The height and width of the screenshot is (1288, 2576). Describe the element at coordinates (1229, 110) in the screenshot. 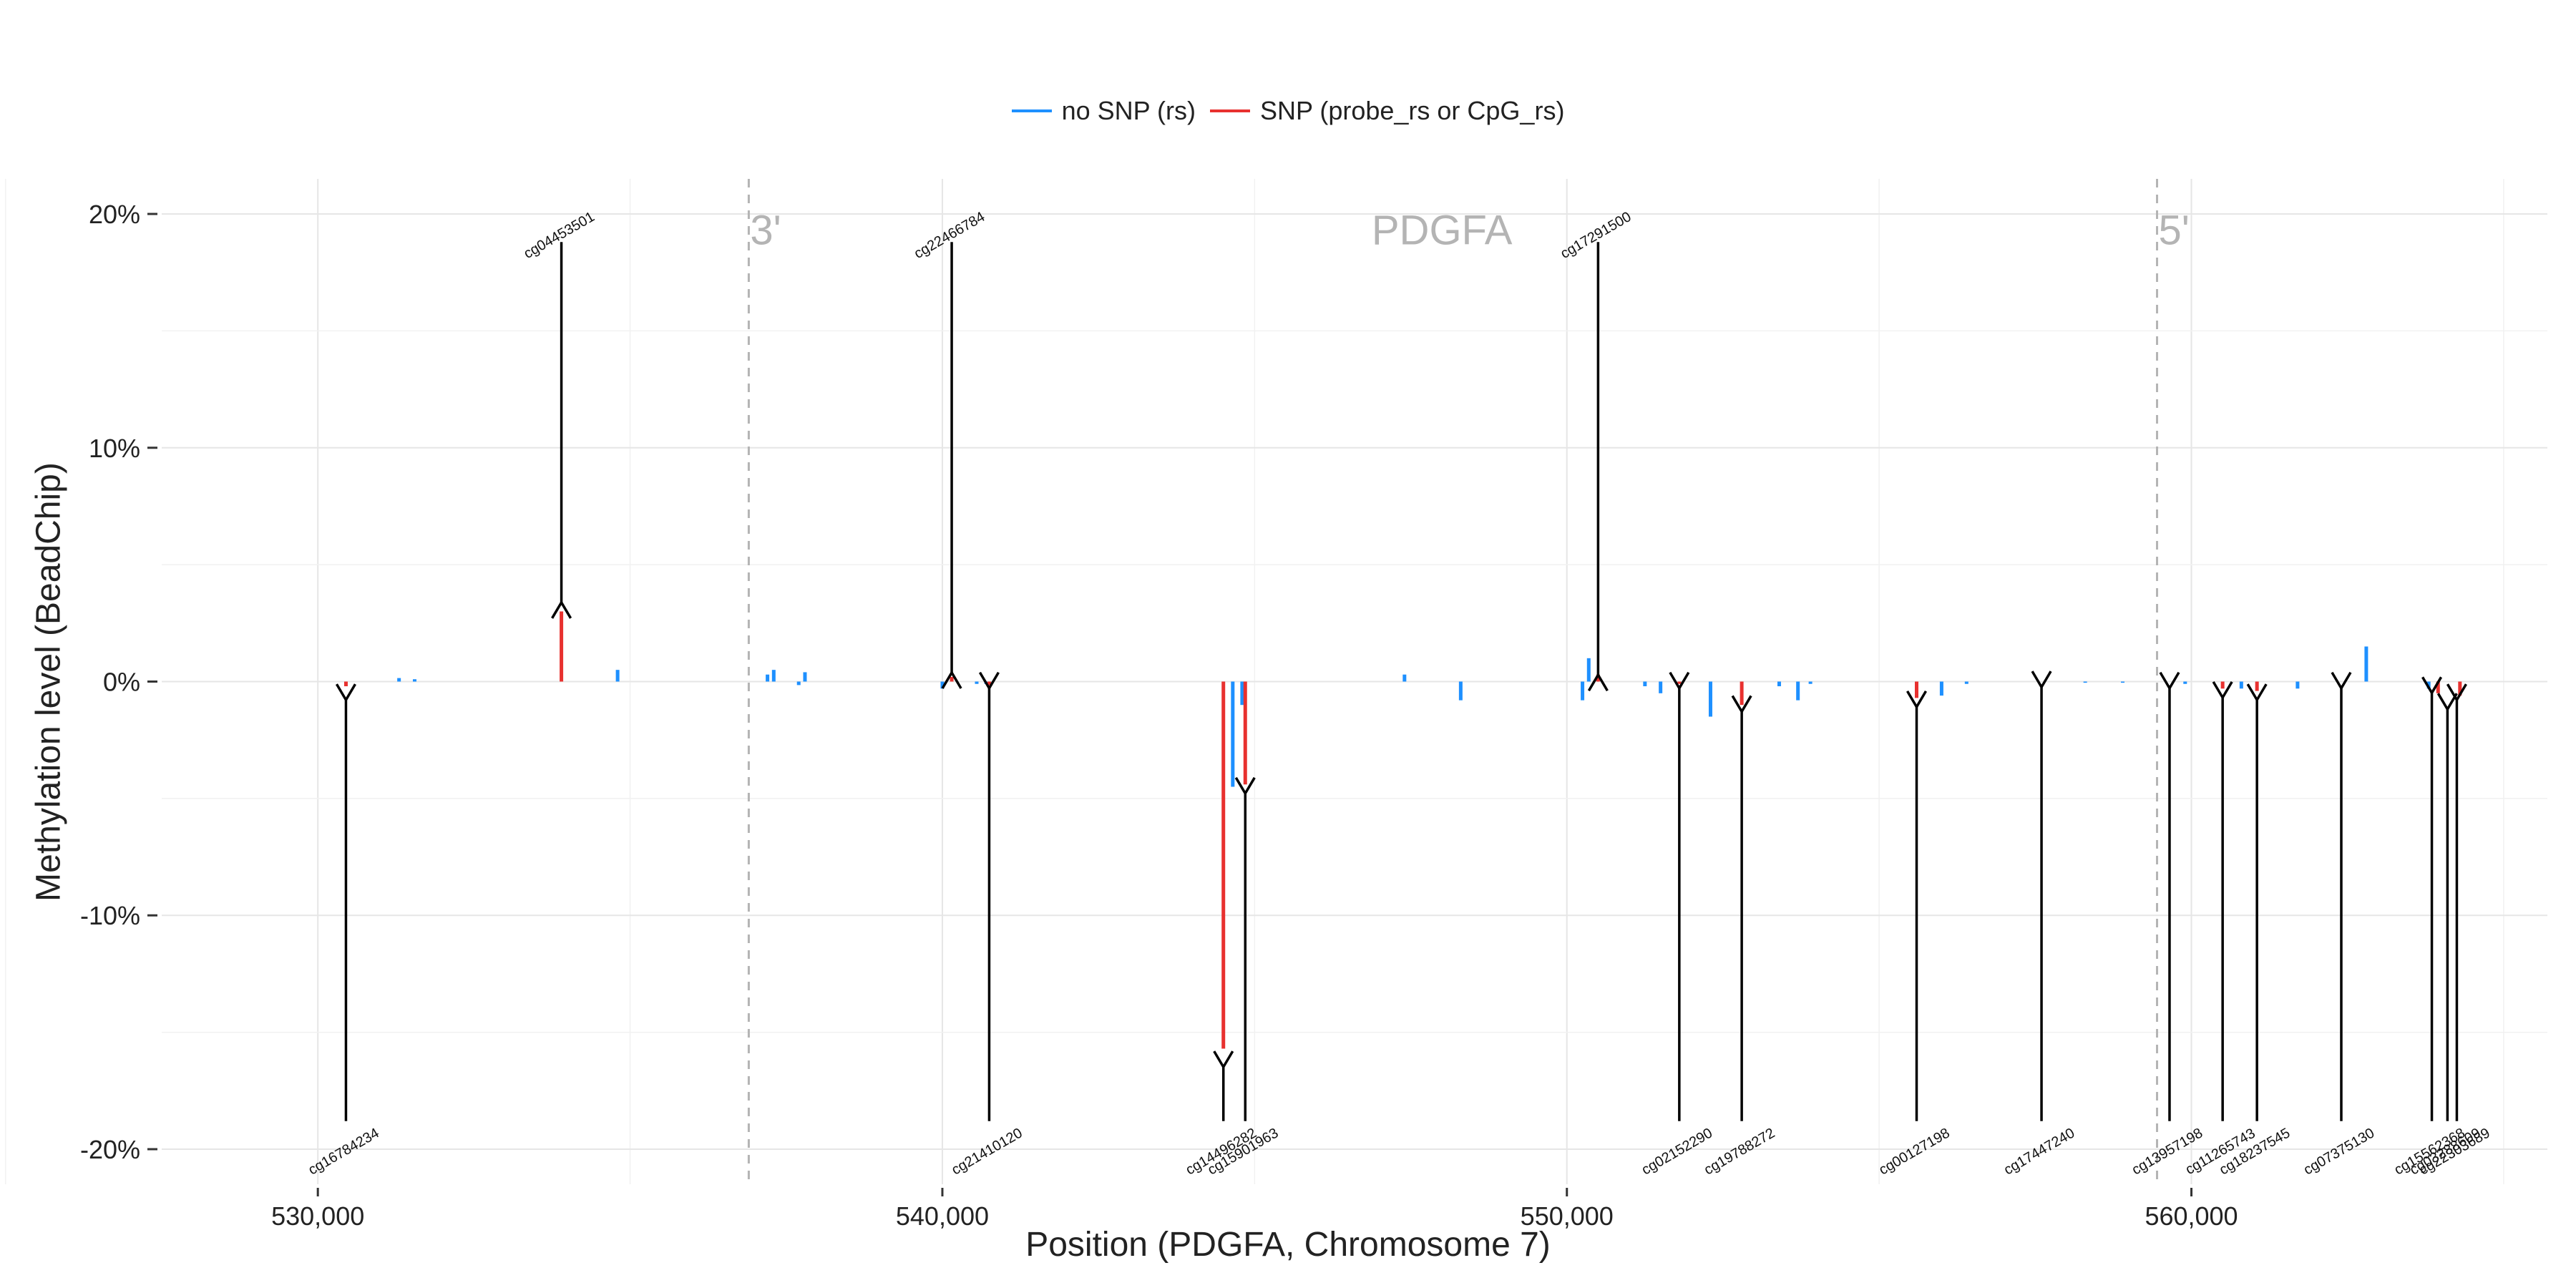

I see `legend-swatch-snp` at that location.